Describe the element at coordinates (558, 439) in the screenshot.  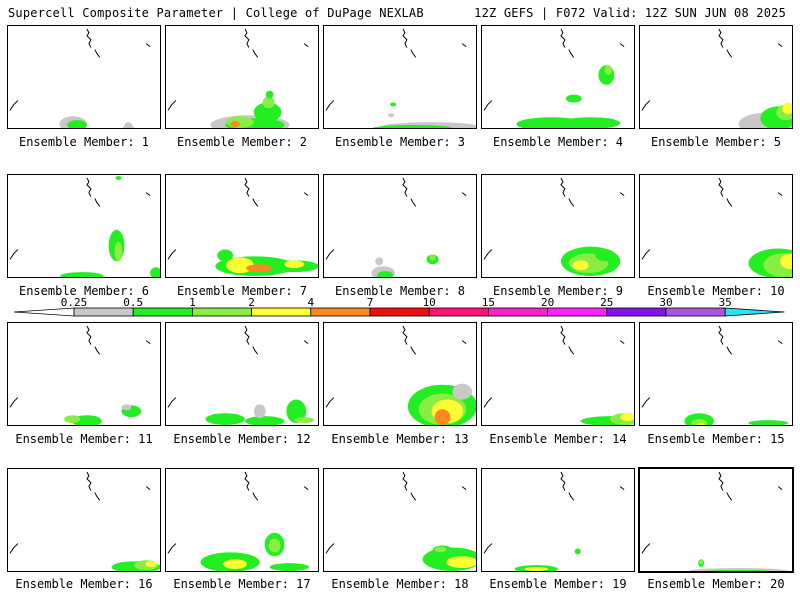
I see `panel-label: Ensemble Member: 14` at that location.